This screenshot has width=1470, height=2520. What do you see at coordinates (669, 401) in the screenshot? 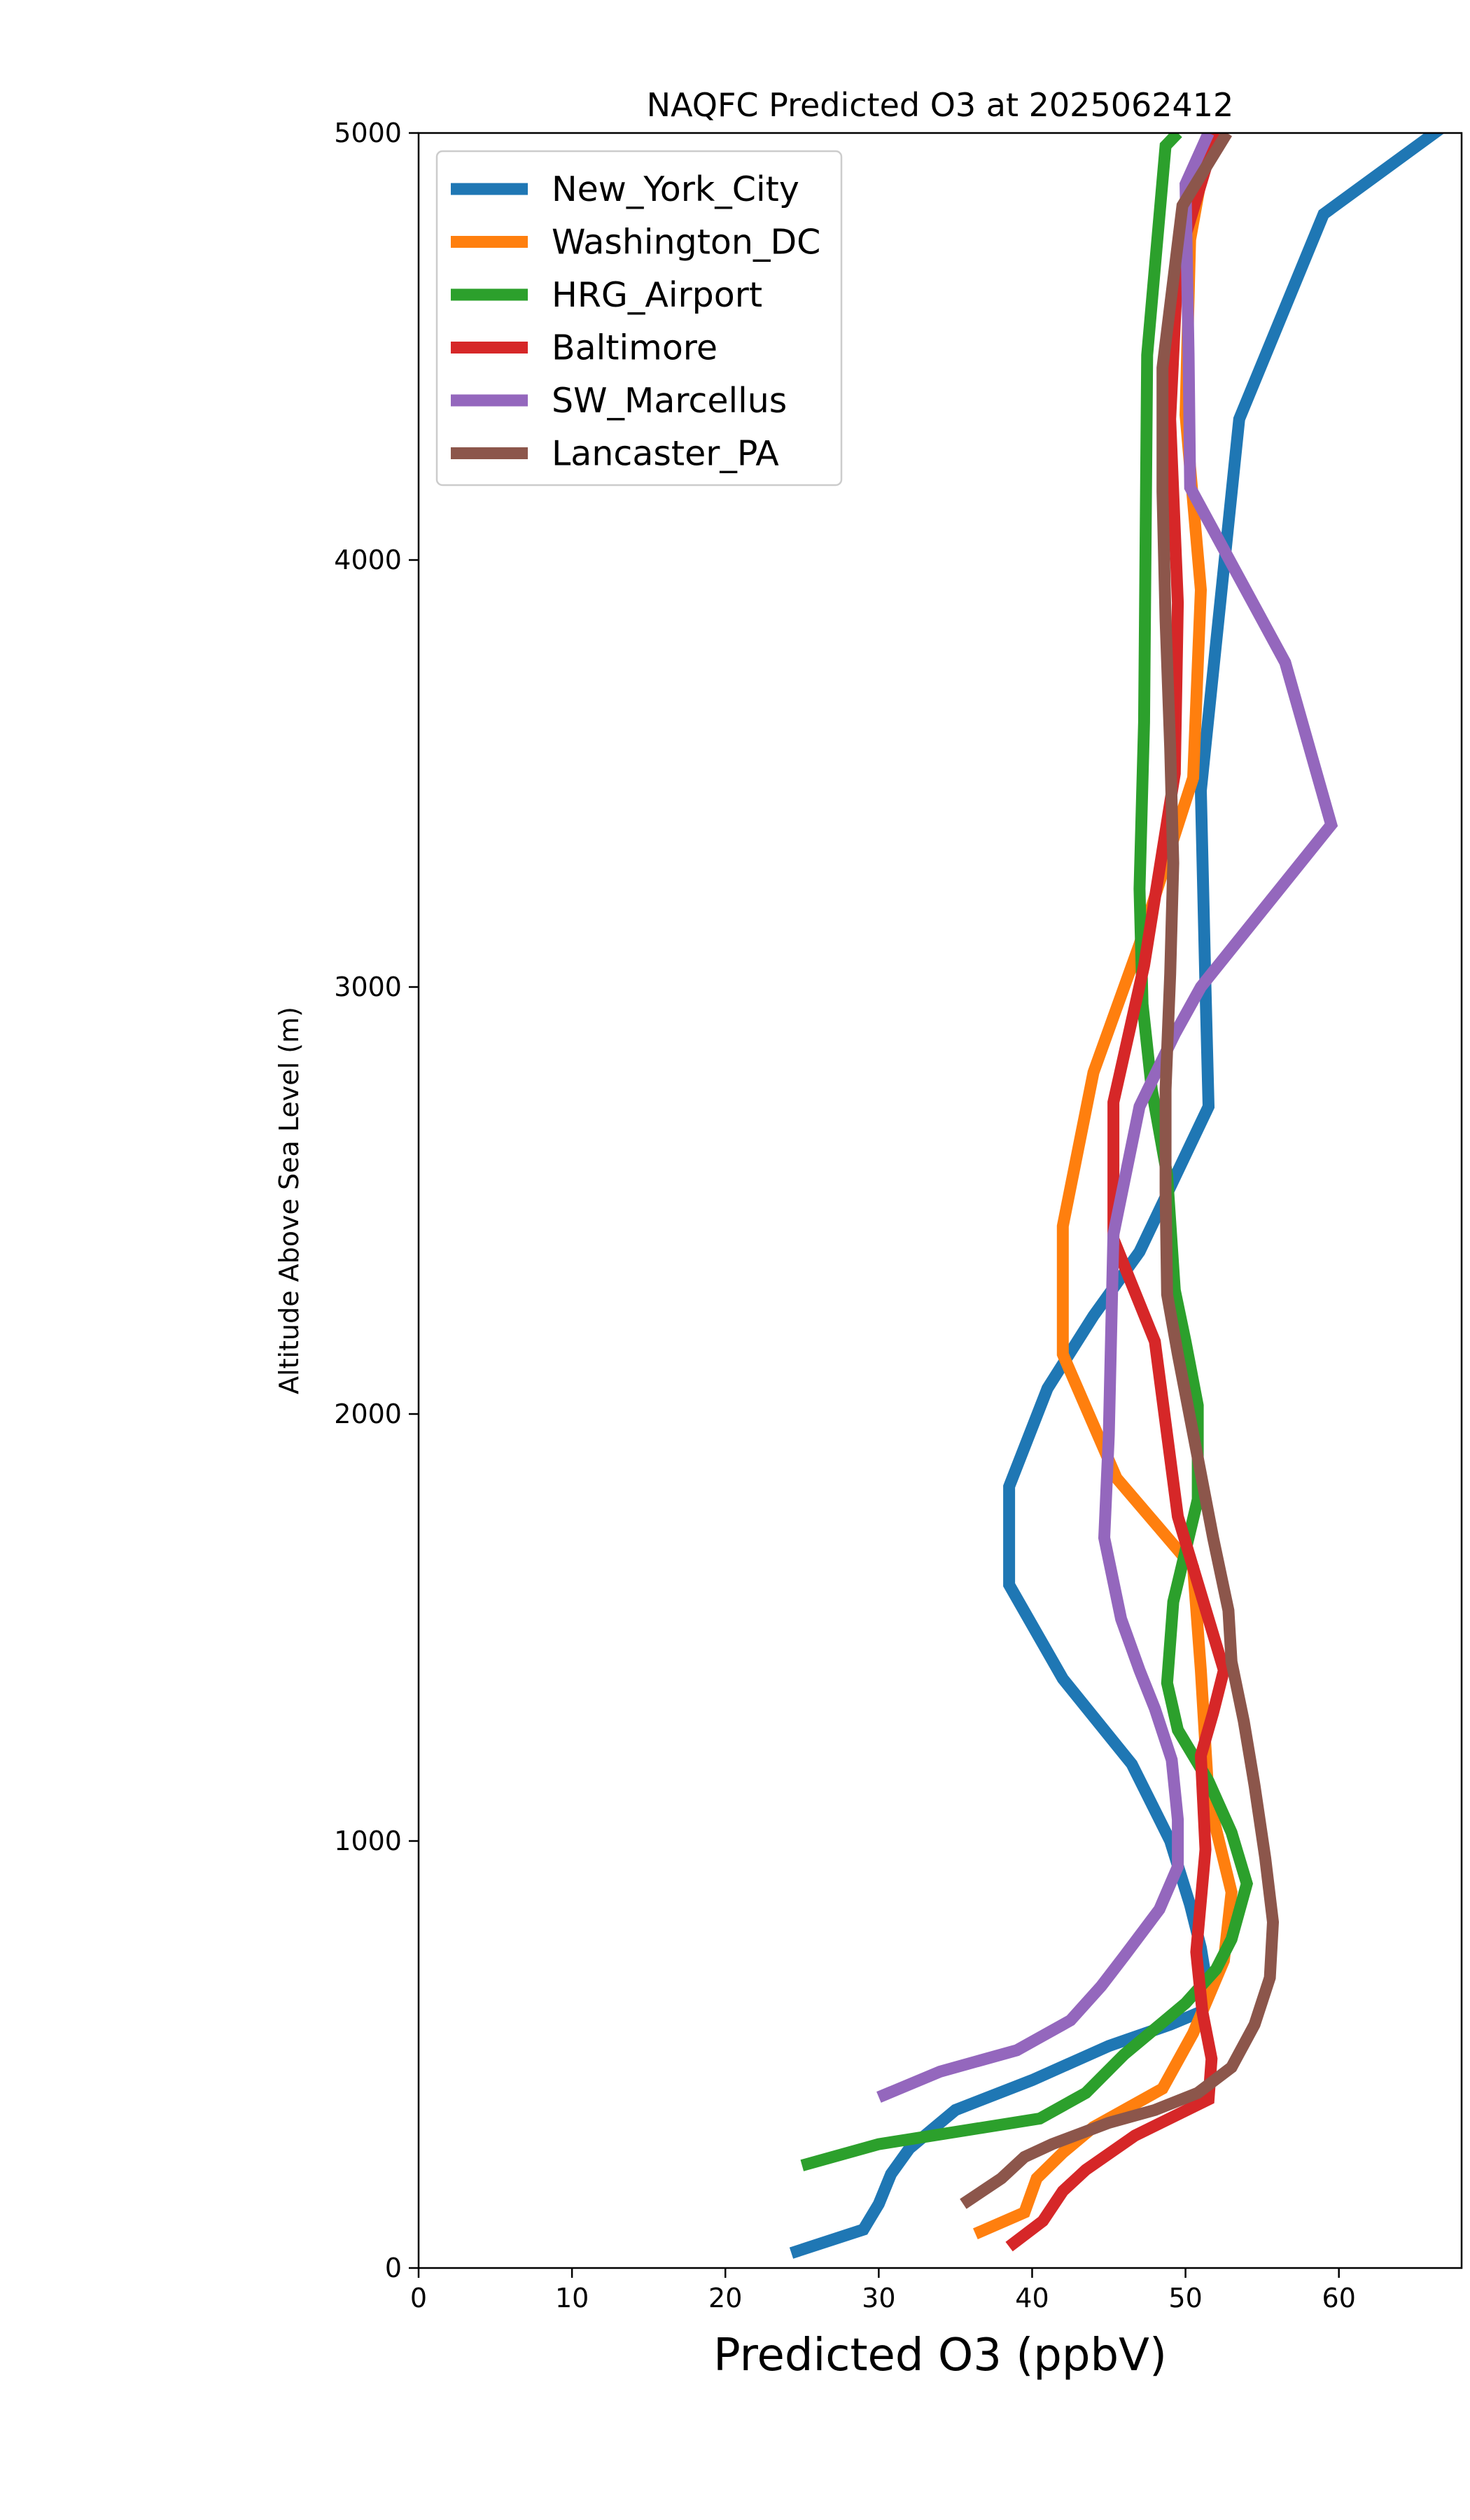
I see `legend-label: SW_Marcellus` at bounding box center [669, 401].